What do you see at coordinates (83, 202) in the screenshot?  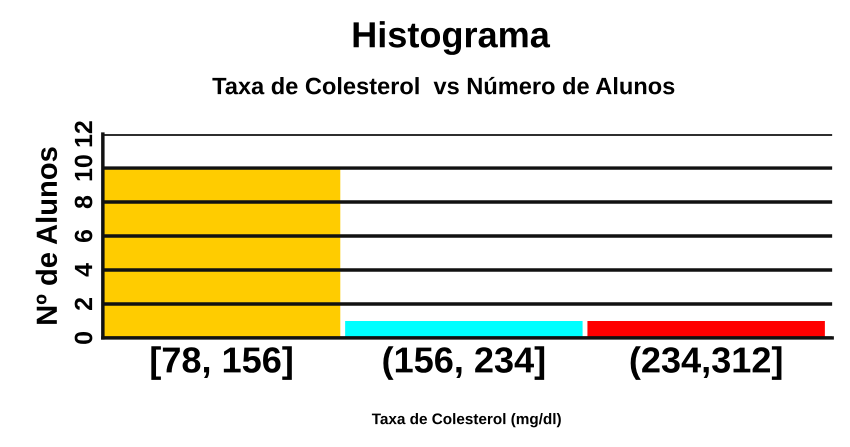 I see `y-tick-label: 8` at bounding box center [83, 202].